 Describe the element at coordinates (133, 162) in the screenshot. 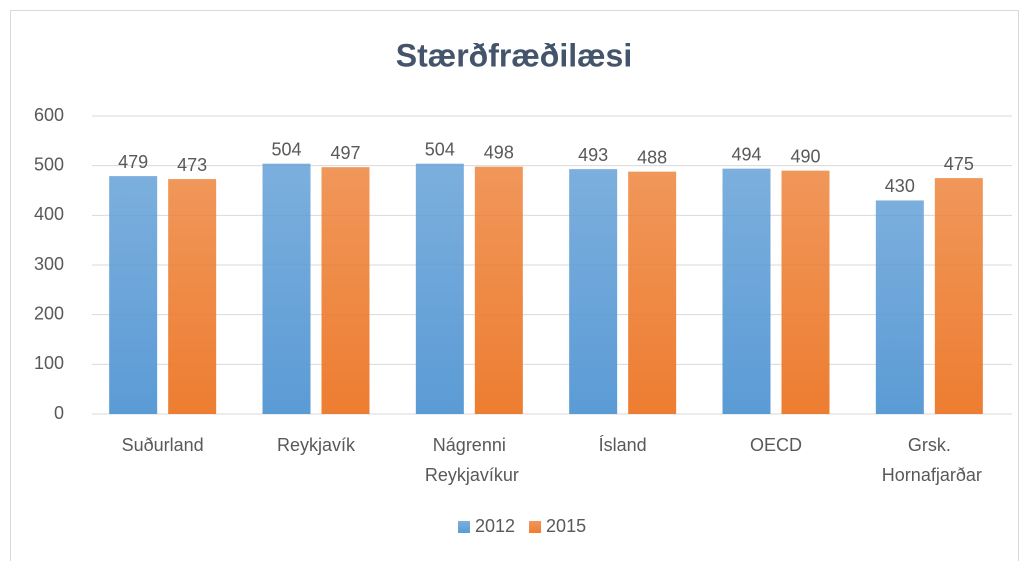

I see `data-label: 479` at that location.